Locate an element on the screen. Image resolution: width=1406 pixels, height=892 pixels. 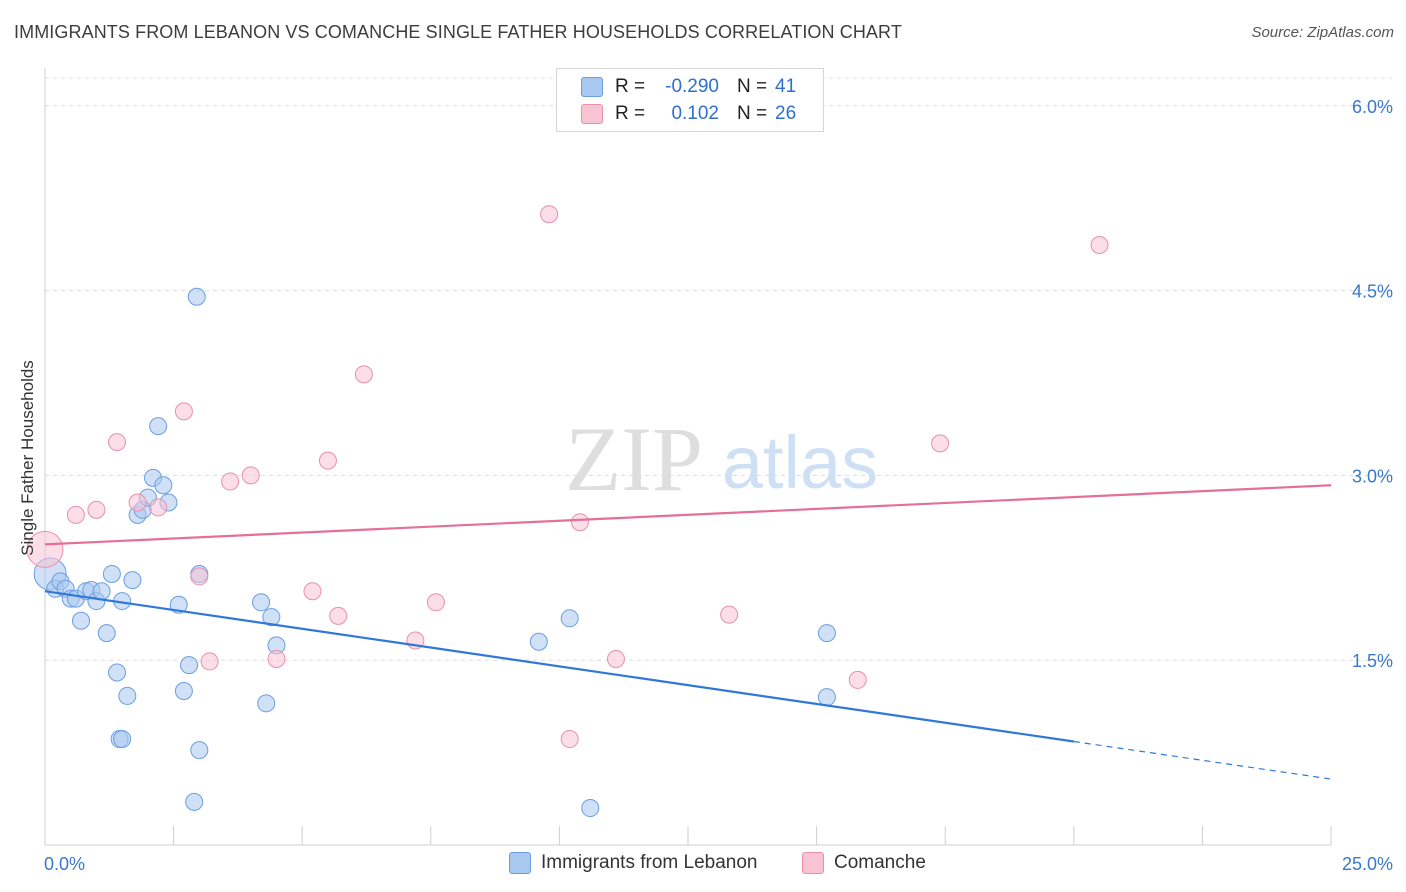
legend-n-value: 41 is located at coordinates (786, 86).